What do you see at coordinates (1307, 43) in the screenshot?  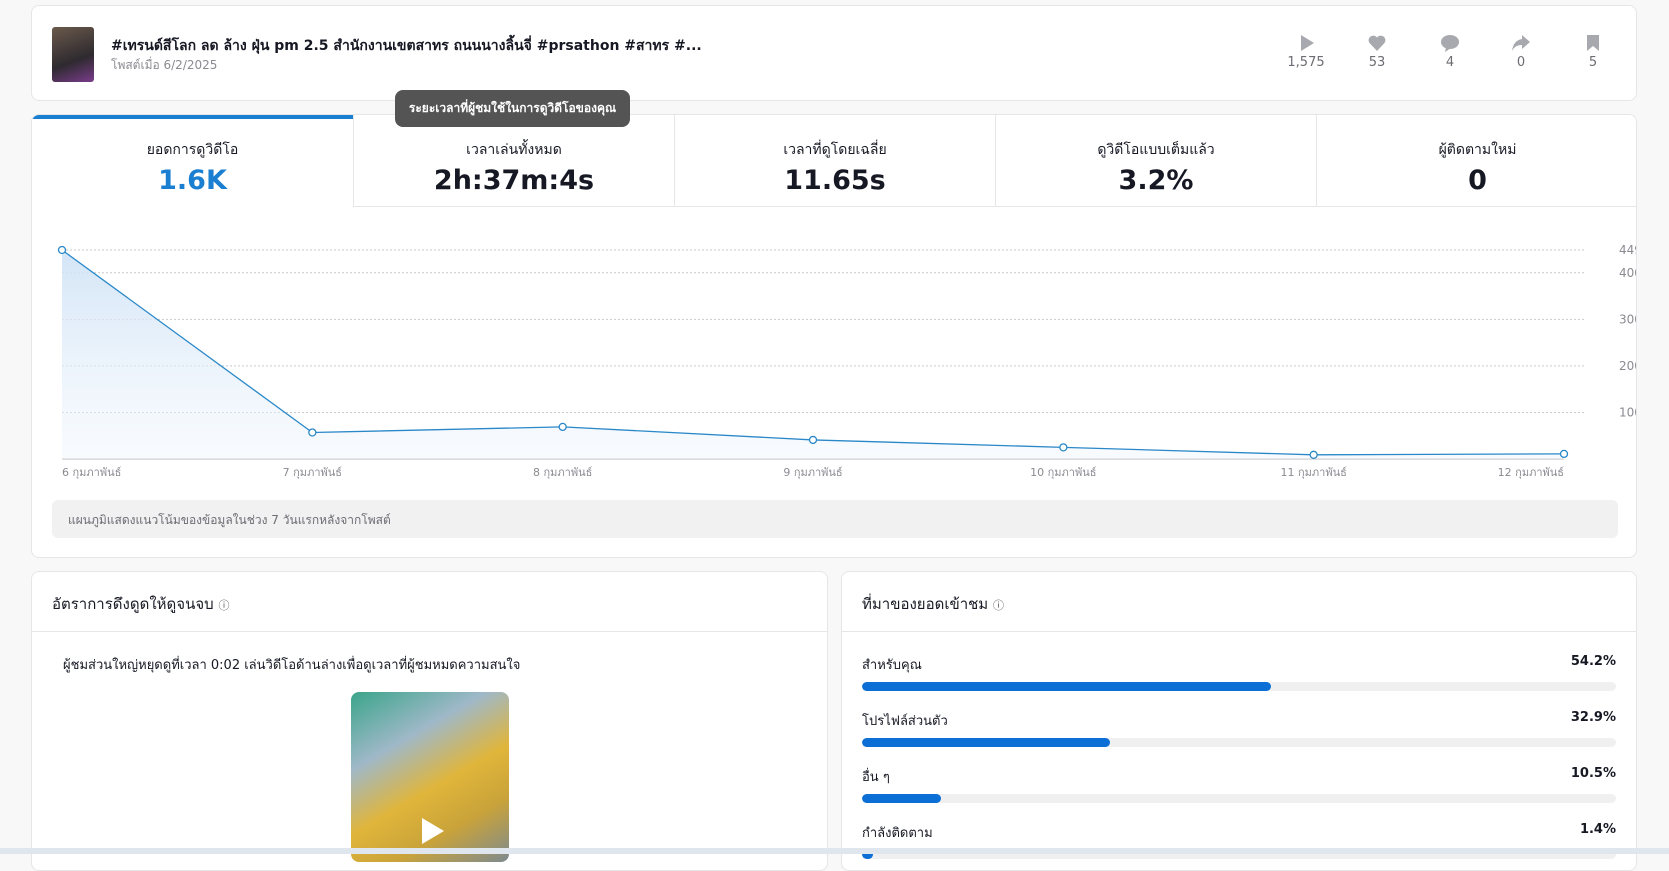 I see `play-icon` at bounding box center [1307, 43].